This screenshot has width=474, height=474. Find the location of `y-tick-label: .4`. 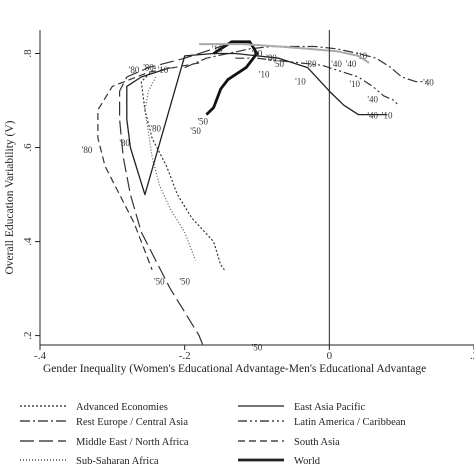

y-tick-label: .4 is located at coordinates (28, 241).